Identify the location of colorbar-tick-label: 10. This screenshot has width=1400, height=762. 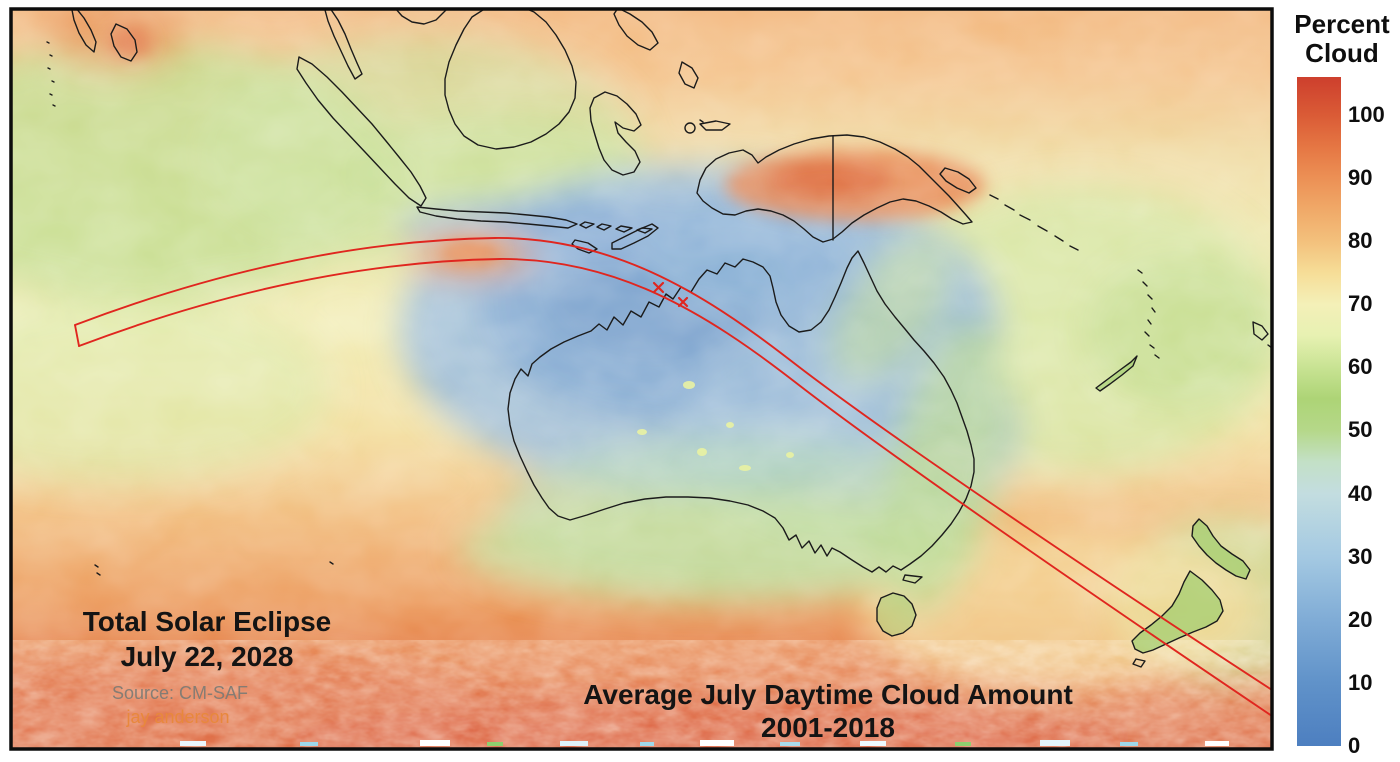
(1360, 682).